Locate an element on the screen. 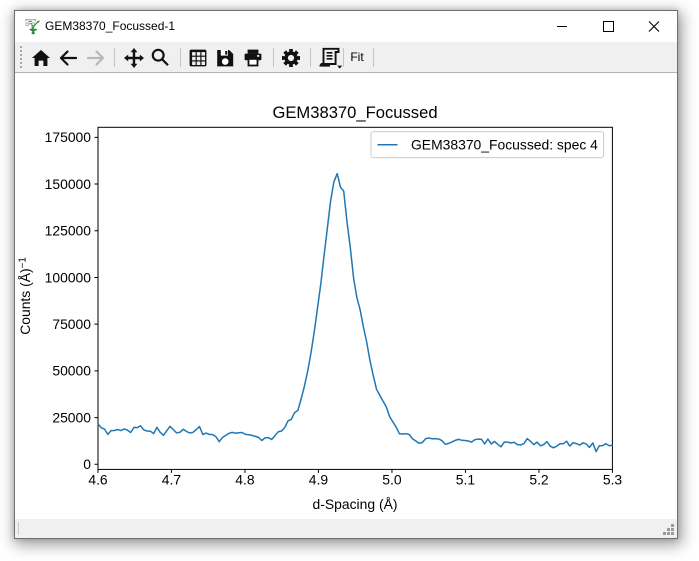  svg-text: GEM38370_Focussed: spec 4 is located at coordinates (504, 144).